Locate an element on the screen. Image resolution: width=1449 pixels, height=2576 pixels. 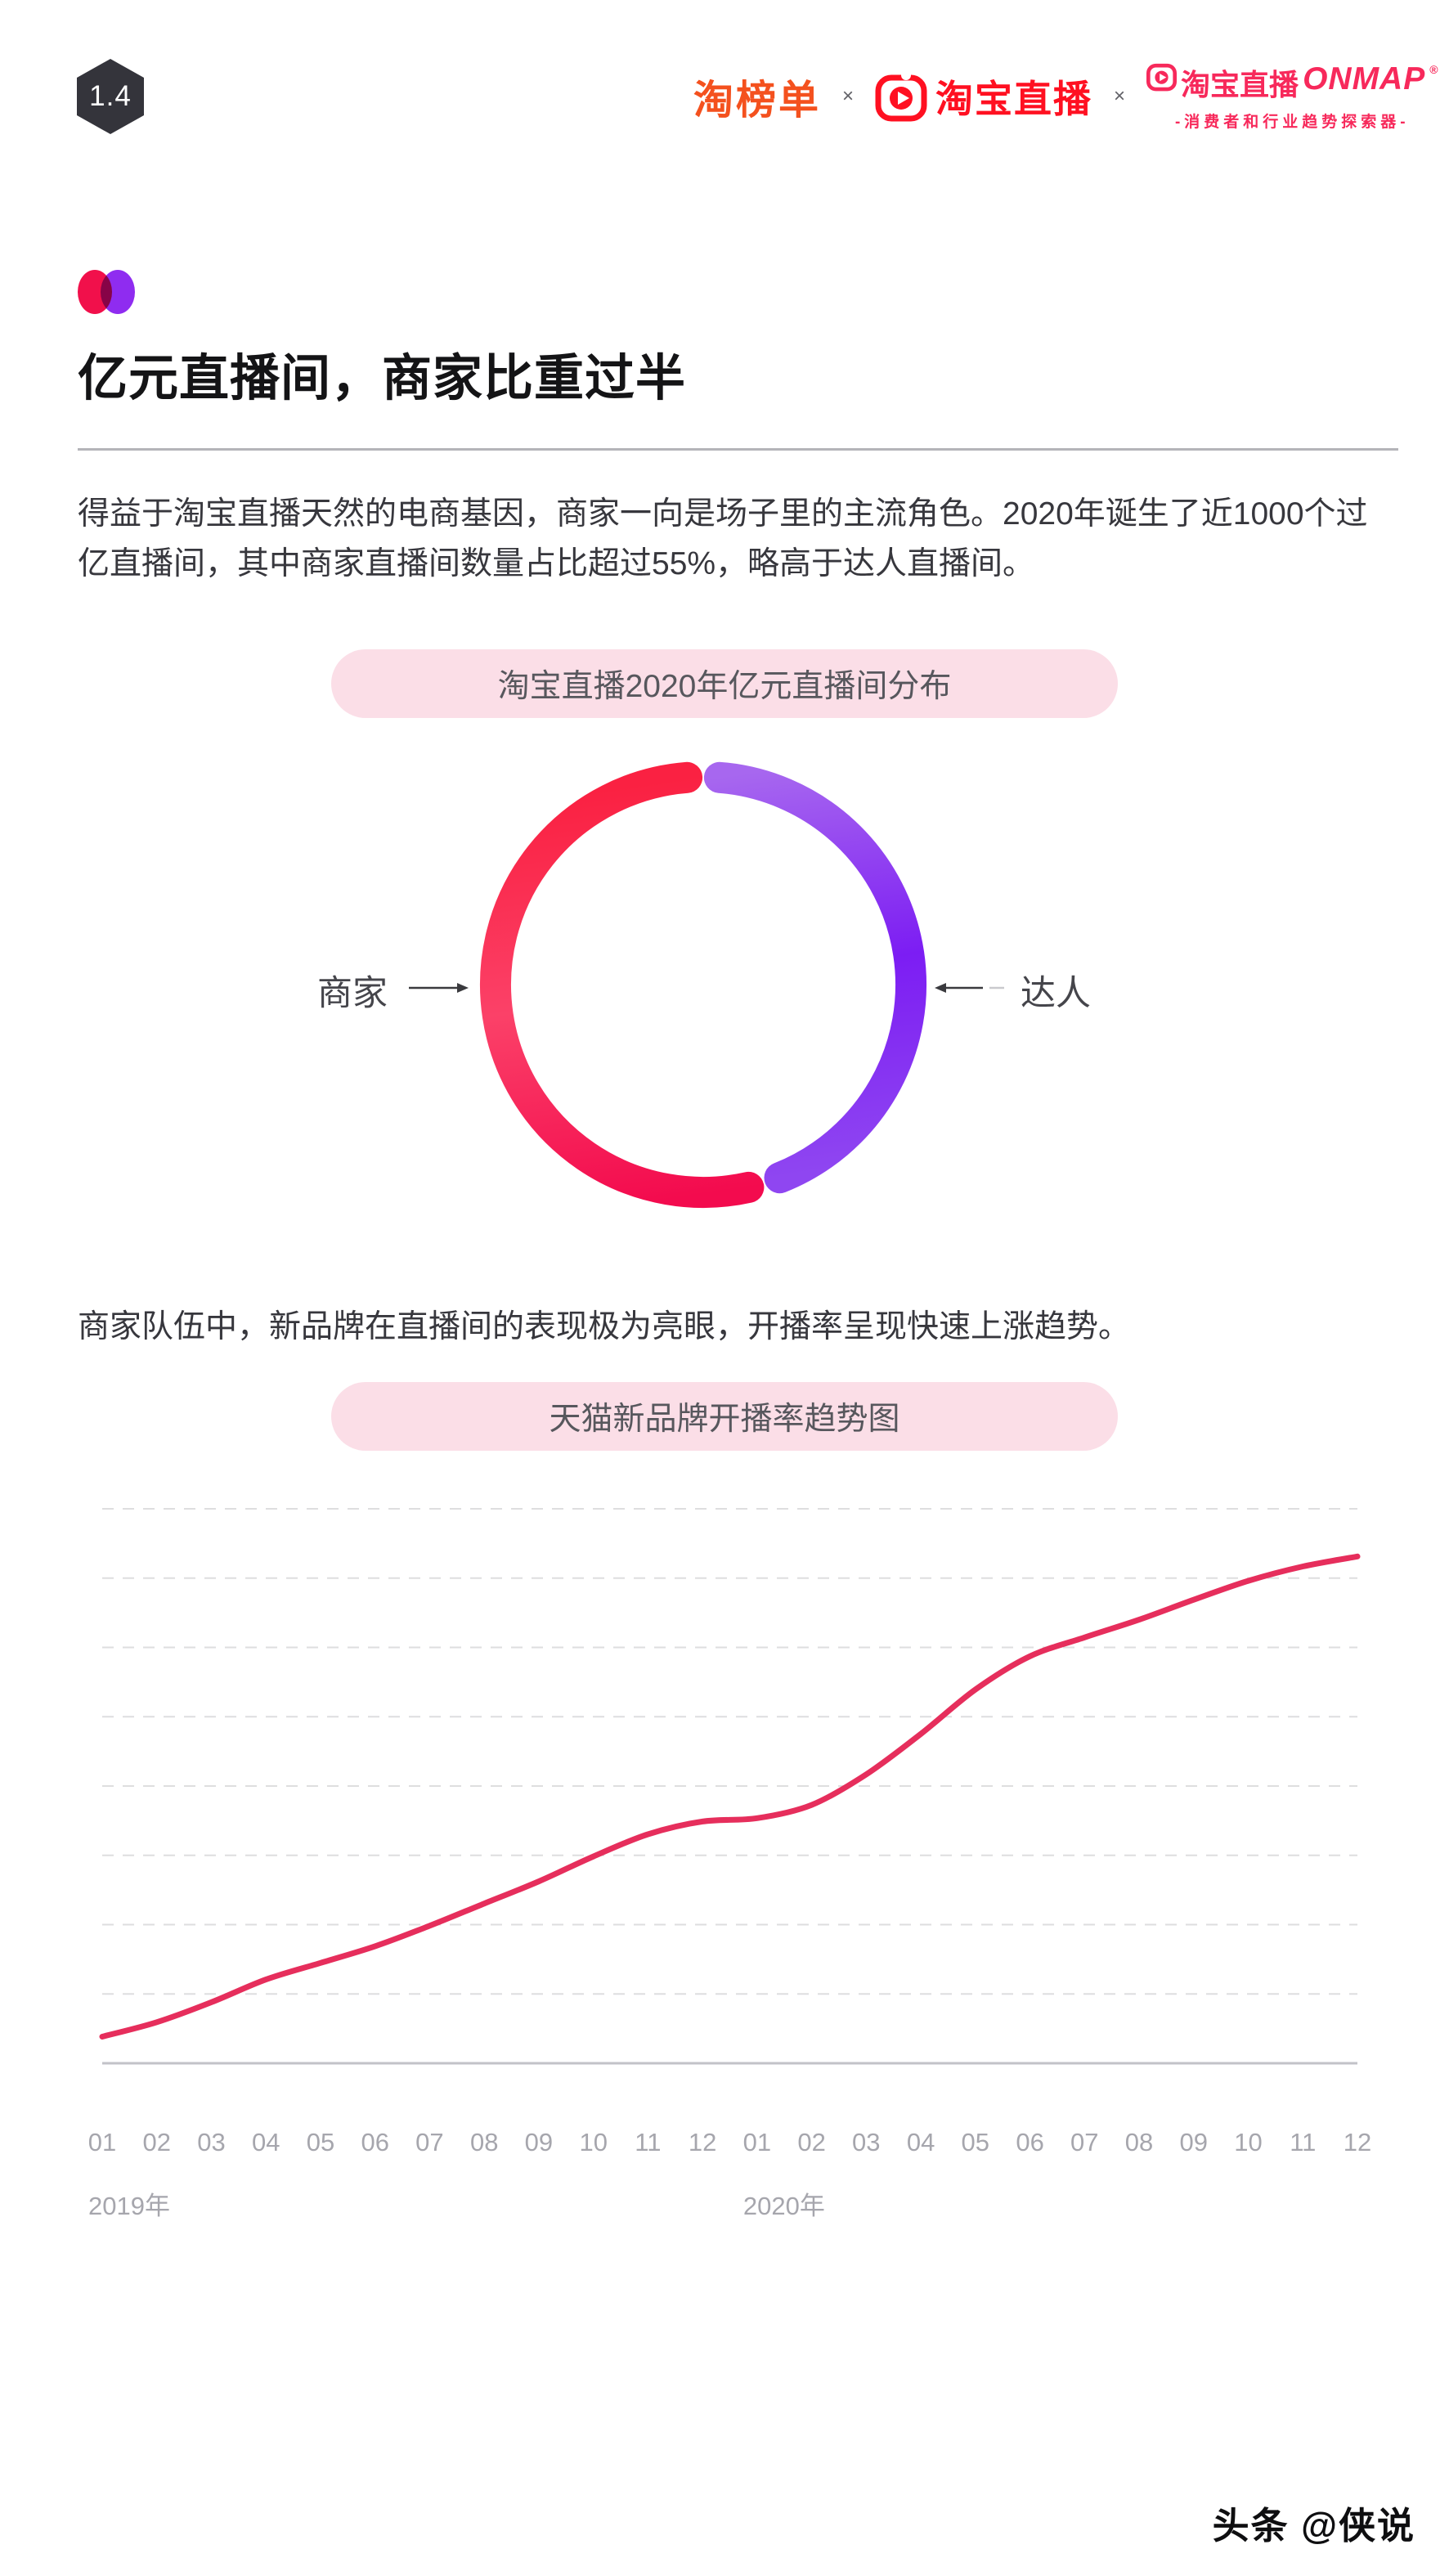
registered-mark: ® is located at coordinates (1433, 70).